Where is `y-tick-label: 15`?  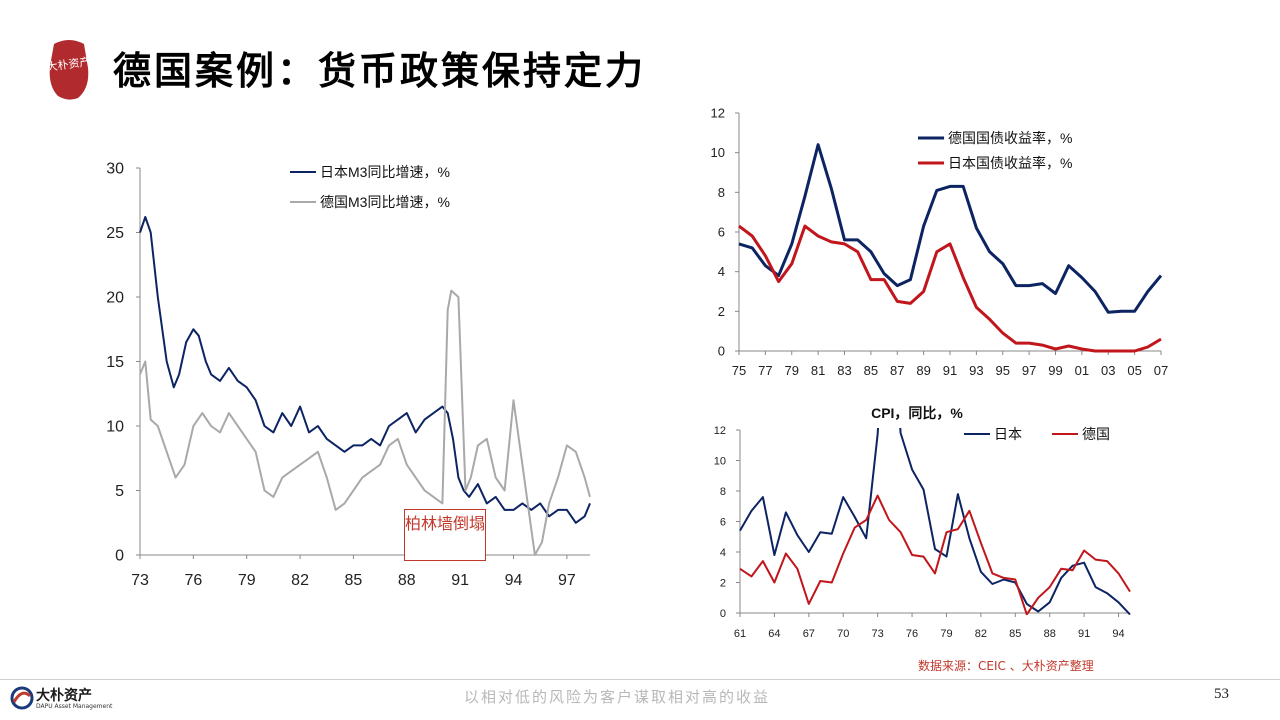
y-tick-label: 15 is located at coordinates (115, 362).